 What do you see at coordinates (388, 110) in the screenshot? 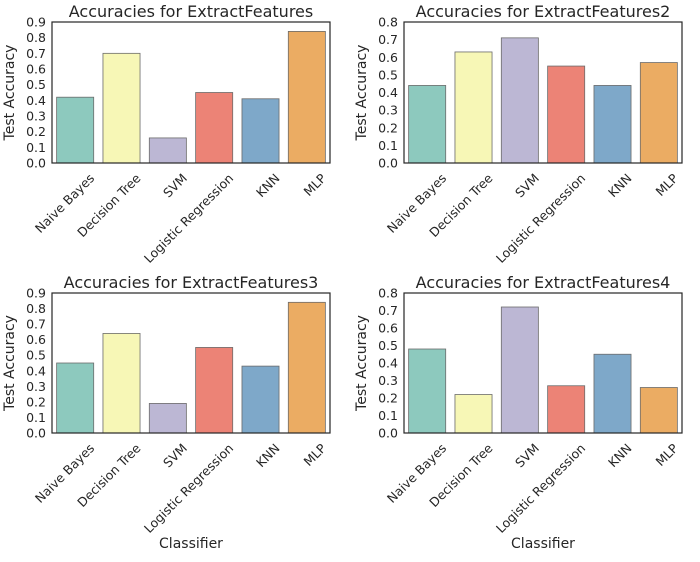
I see `ytick-label-2-4: 0.3` at bounding box center [388, 110].